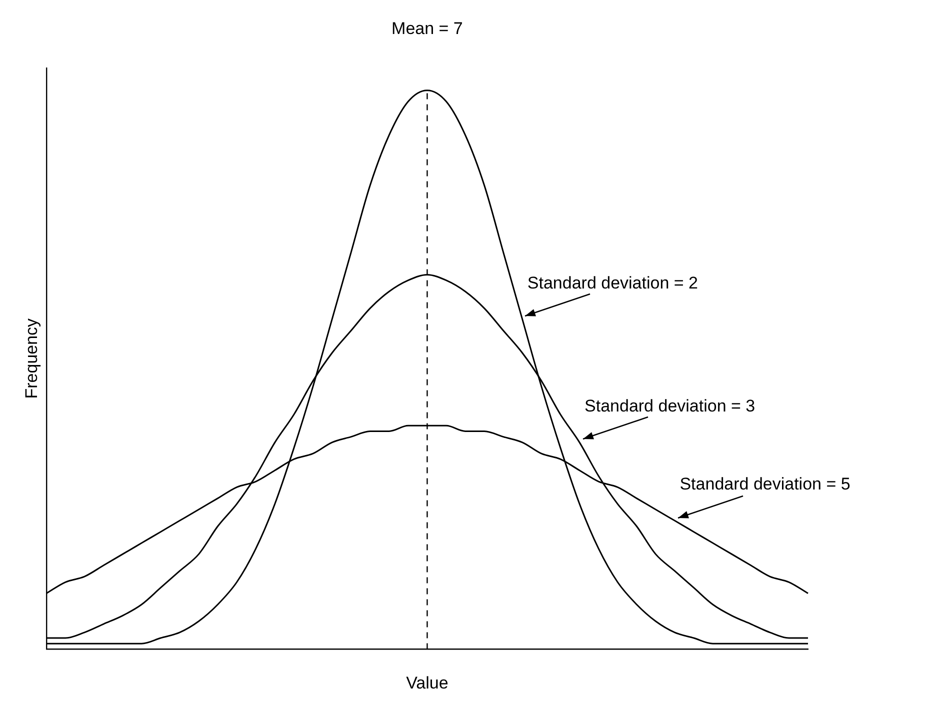 The width and height of the screenshot is (926, 720). I want to click on series-label: Standard deviation = 3, so click(670, 406).